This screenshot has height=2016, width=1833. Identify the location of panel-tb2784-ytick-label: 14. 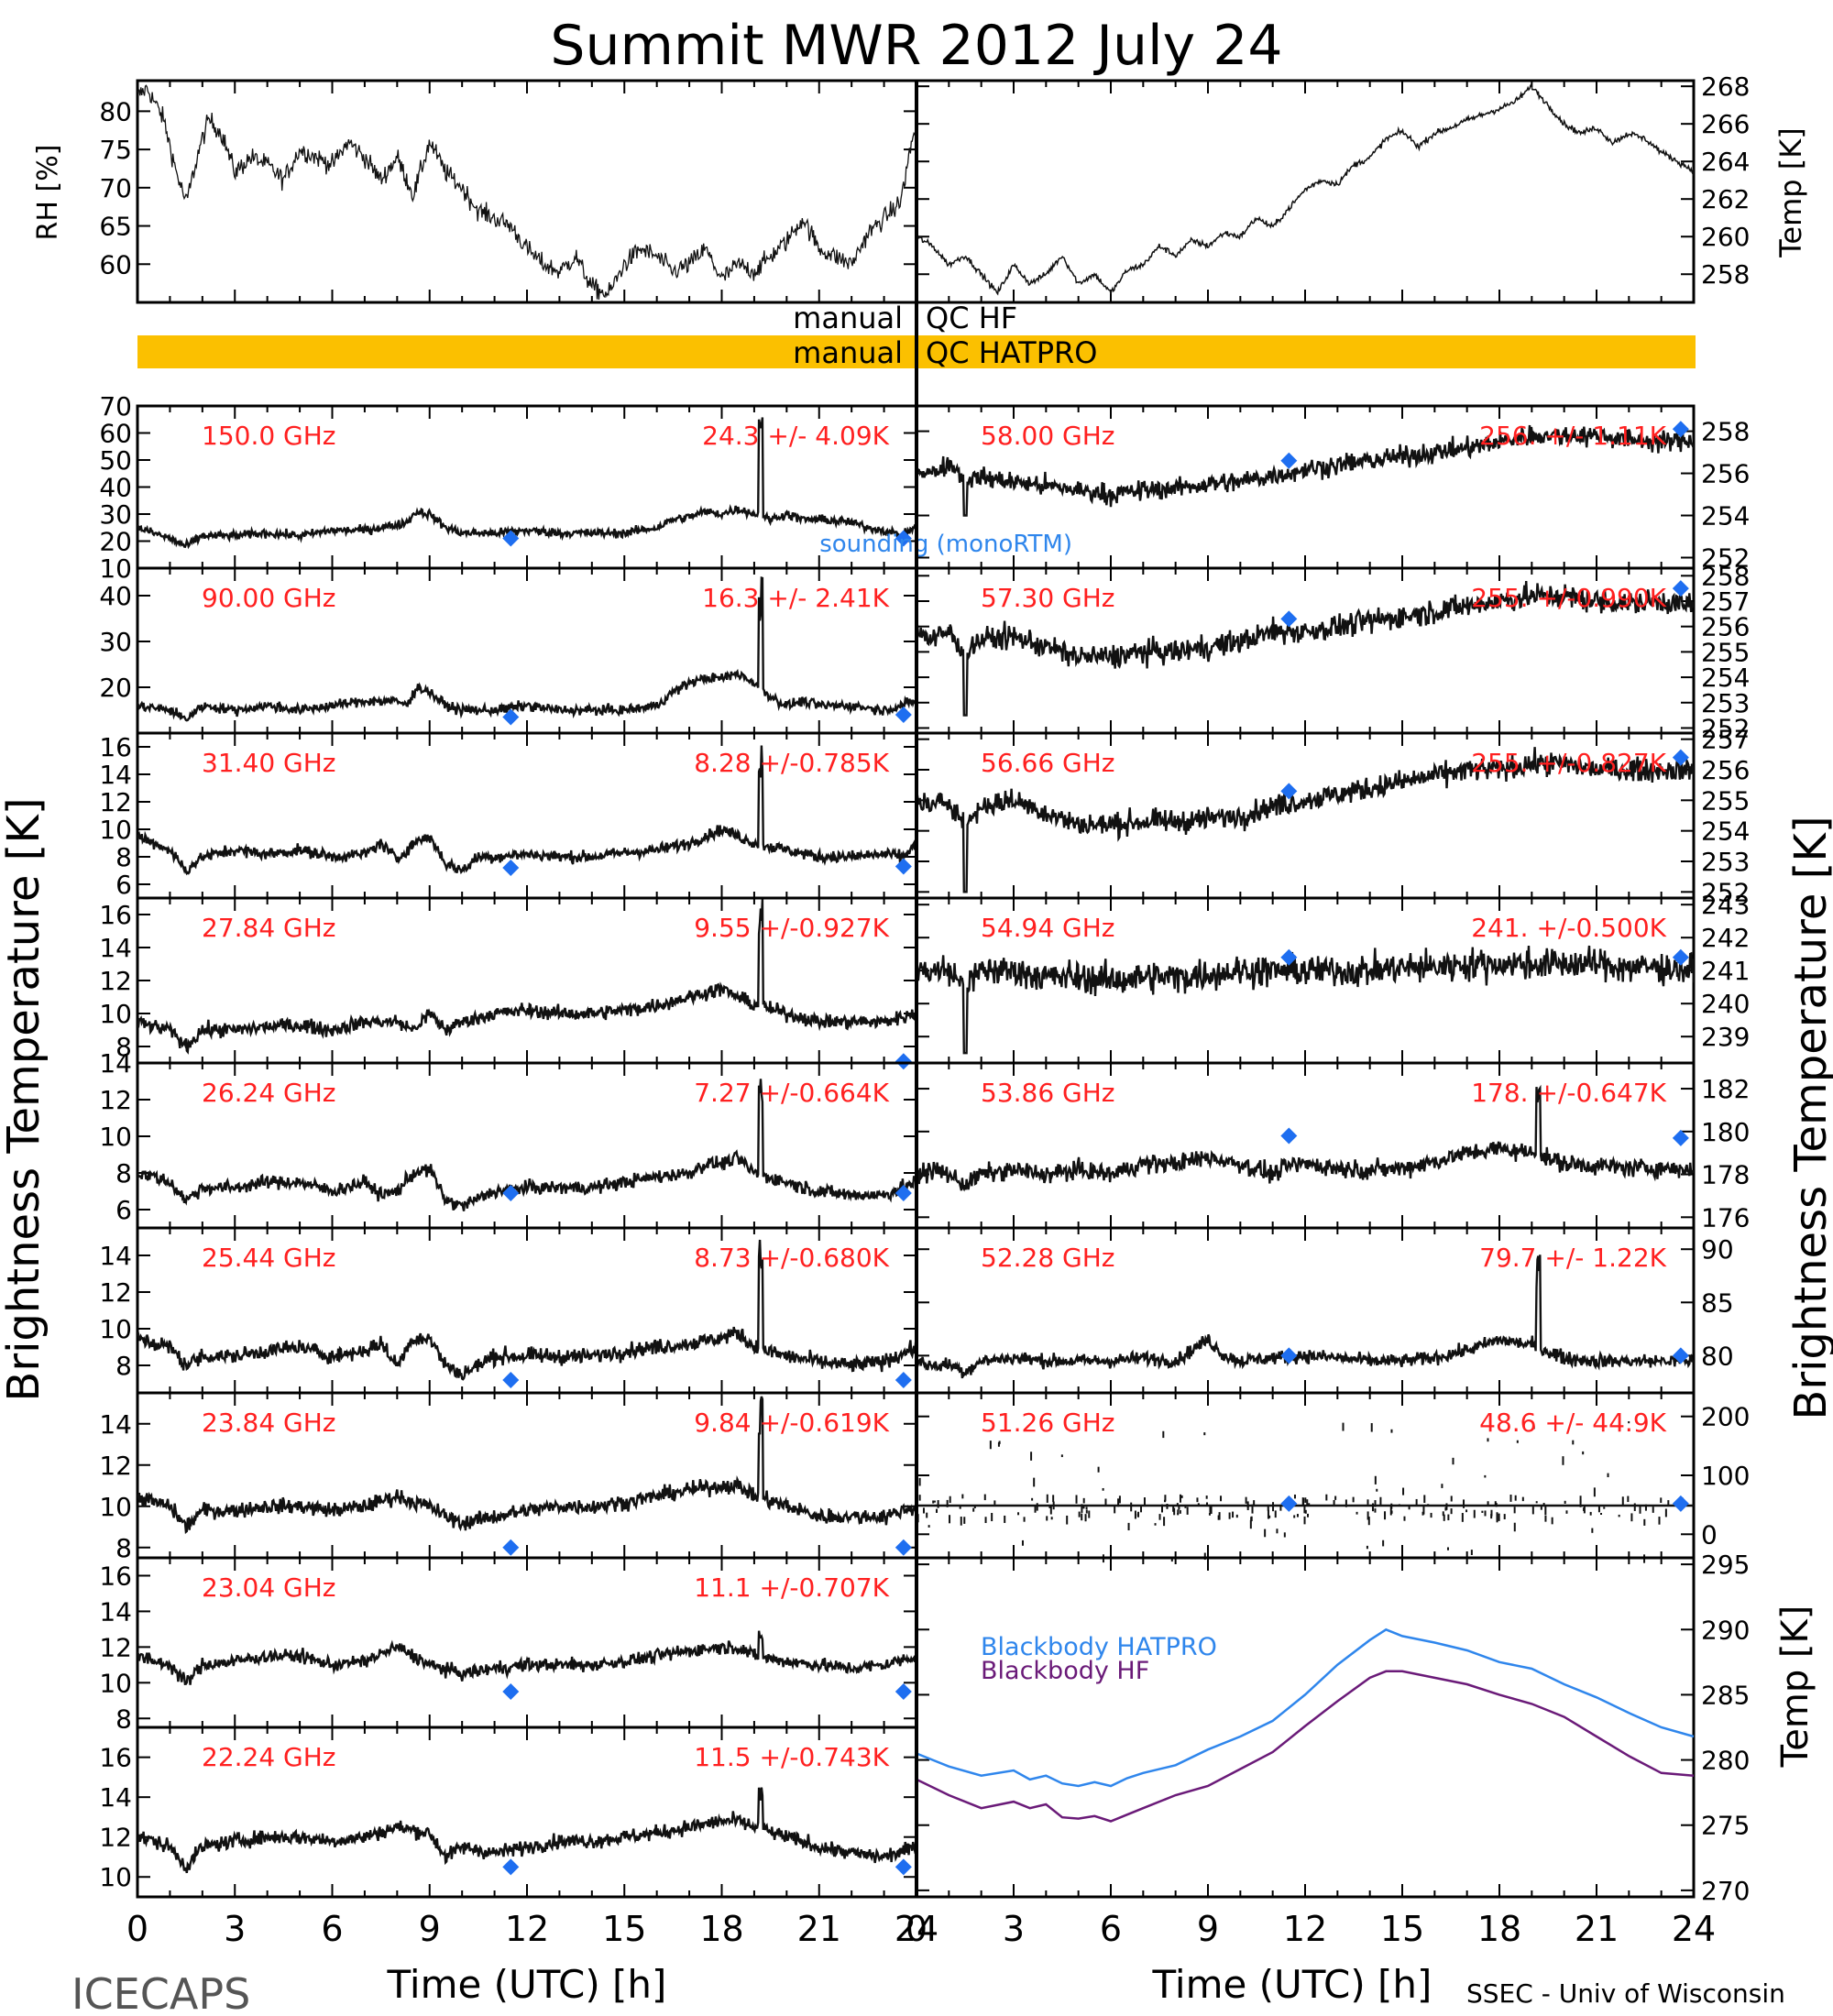
(115, 948).